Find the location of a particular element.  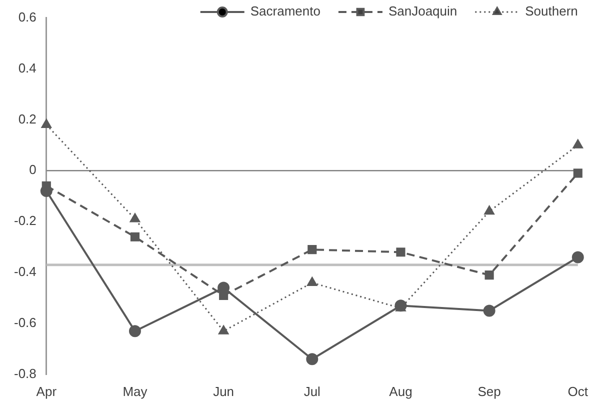

y-tick-label: -0.8 is located at coordinates (25, 373).